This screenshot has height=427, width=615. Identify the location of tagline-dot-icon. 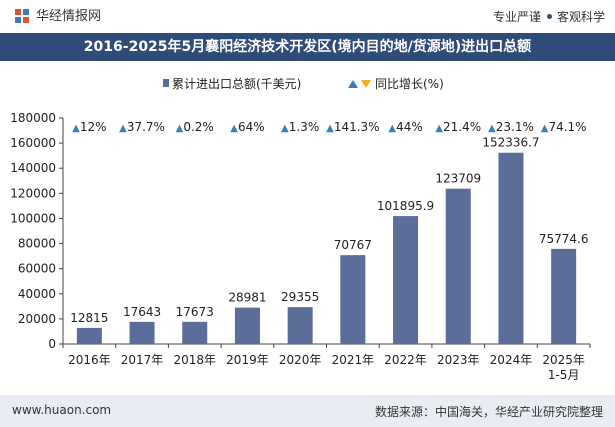
(549, 16).